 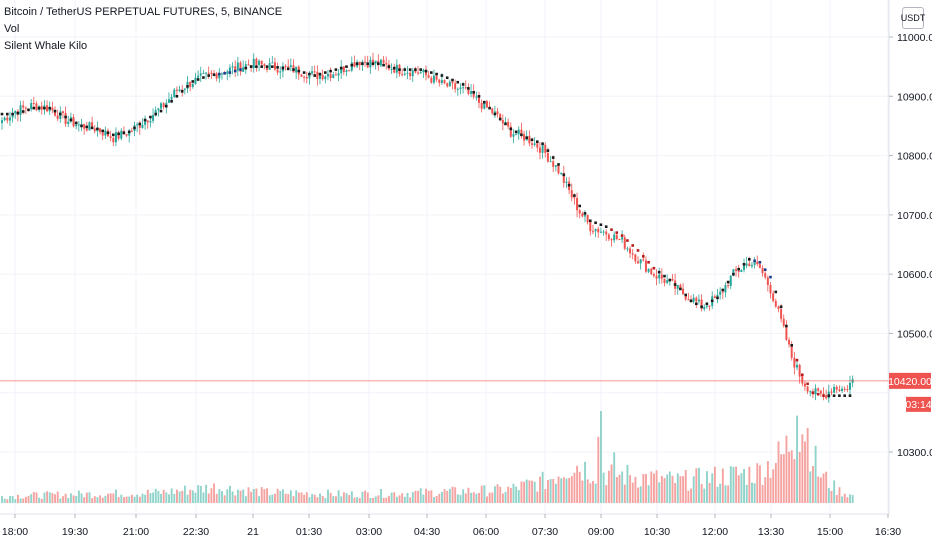 What do you see at coordinates (657, 532) in the screenshot?
I see `time-tick-label: 10:30` at bounding box center [657, 532].